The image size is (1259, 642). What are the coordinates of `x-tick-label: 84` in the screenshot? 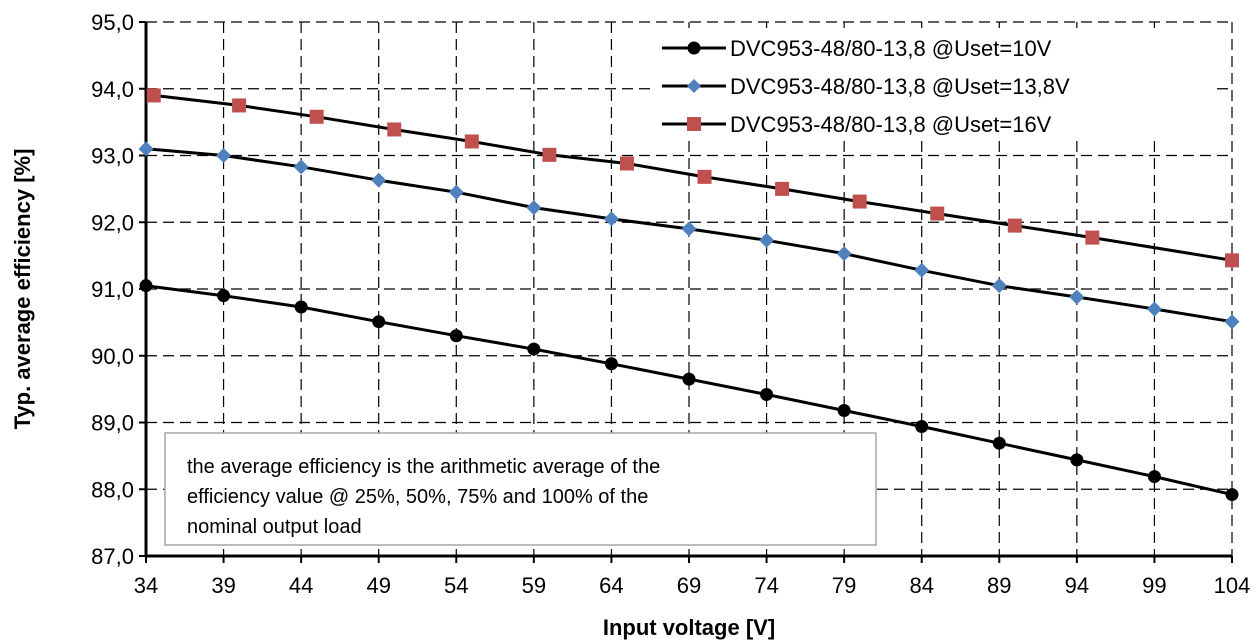 It's located at (921, 585).